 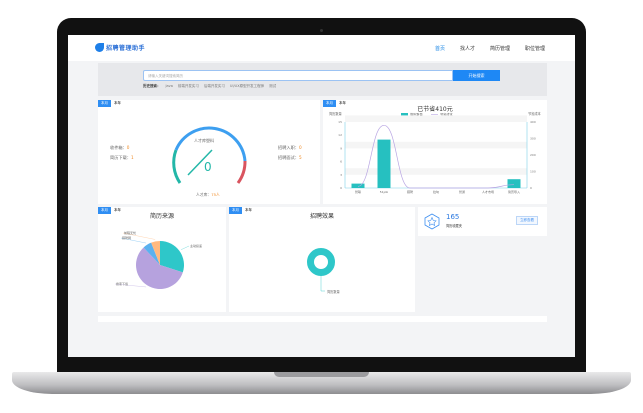 I want to click on y-tick-label: 12, so click(x=340, y=135).